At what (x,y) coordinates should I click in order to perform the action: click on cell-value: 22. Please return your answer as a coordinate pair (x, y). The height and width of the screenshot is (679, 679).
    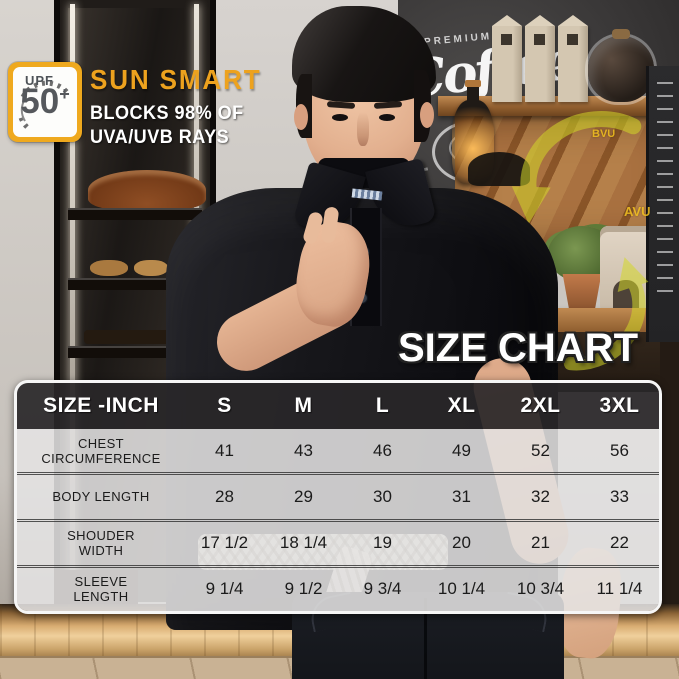
    Looking at the image, I should click on (619, 543).